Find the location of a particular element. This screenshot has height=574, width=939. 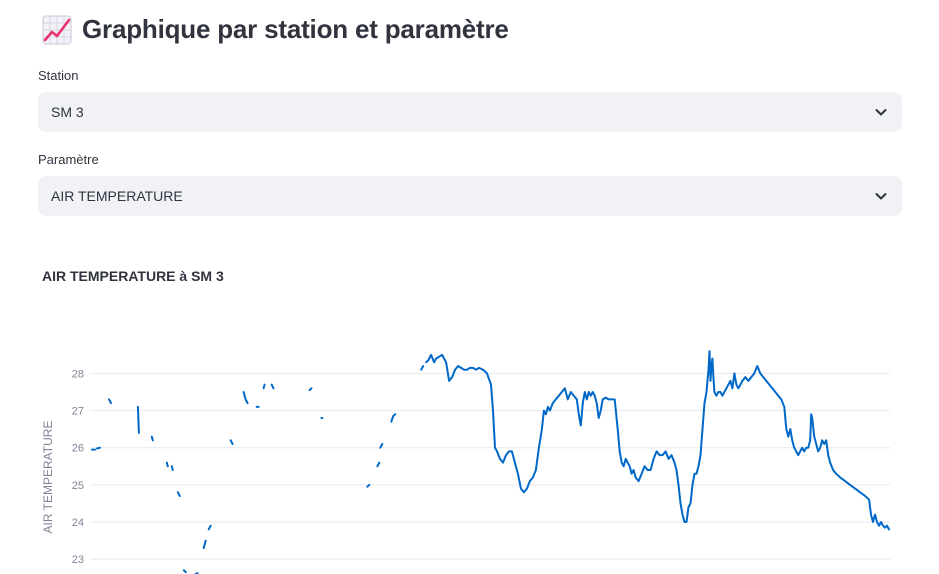

page-title: Graphique par station et paramètre is located at coordinates (295, 29).